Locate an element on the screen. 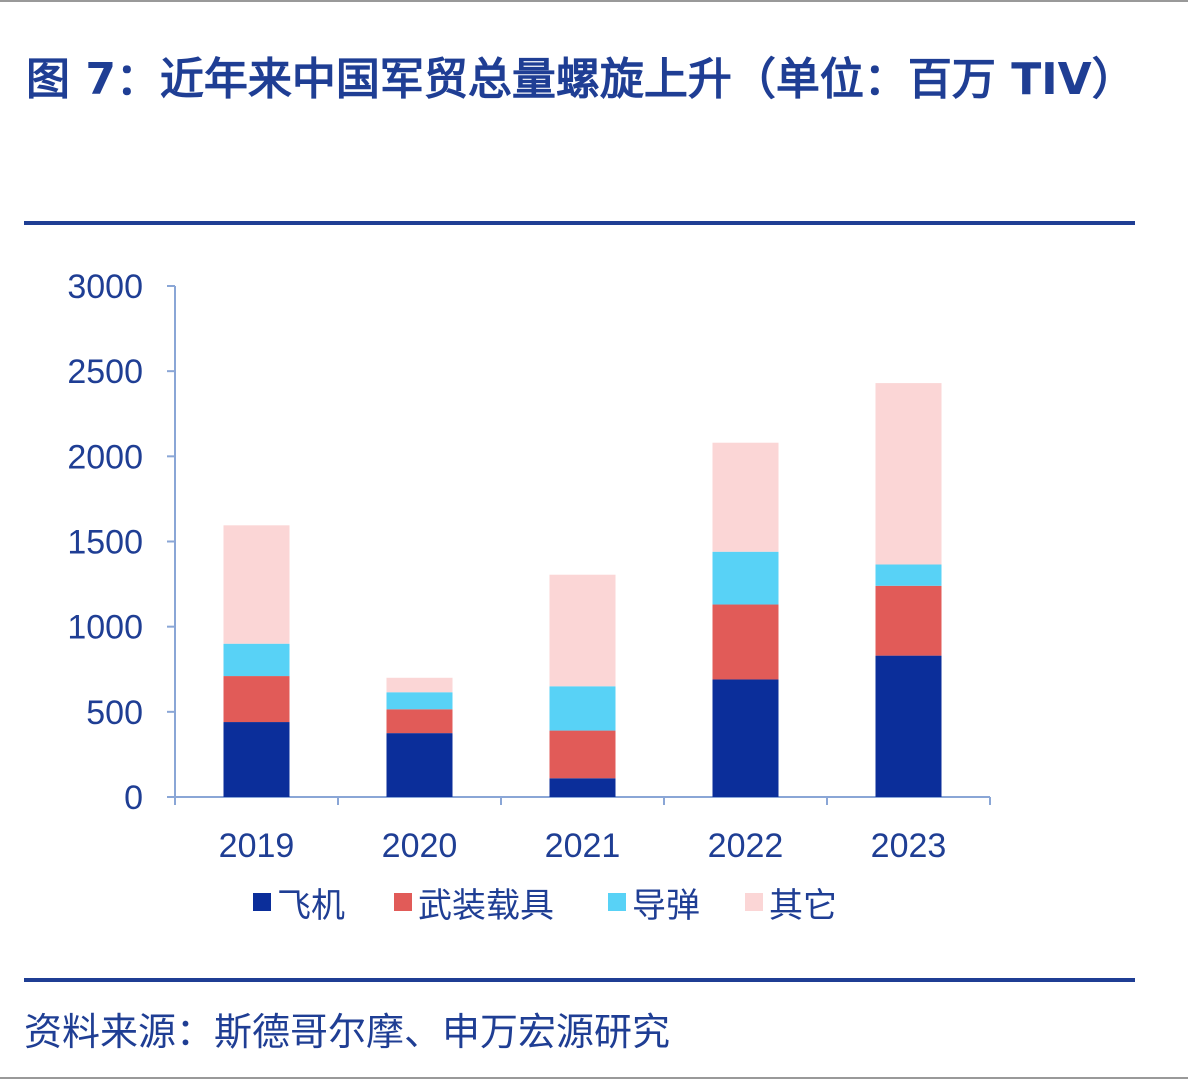 The image size is (1188, 1080). y-tick-label: 3000 is located at coordinates (105, 287).